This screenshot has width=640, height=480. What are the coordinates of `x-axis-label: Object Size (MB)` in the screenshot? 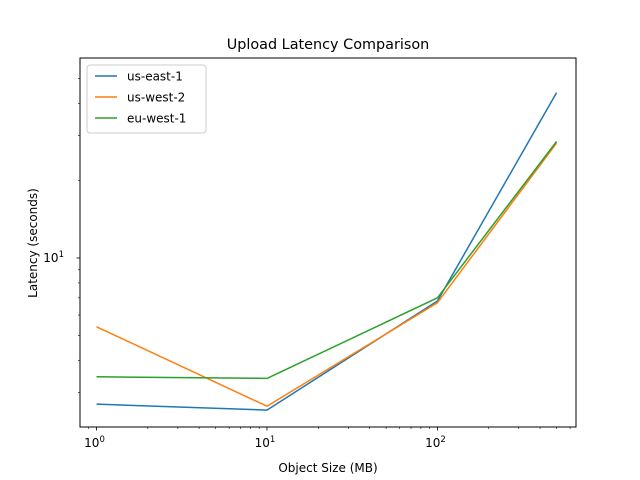 It's located at (327, 468).